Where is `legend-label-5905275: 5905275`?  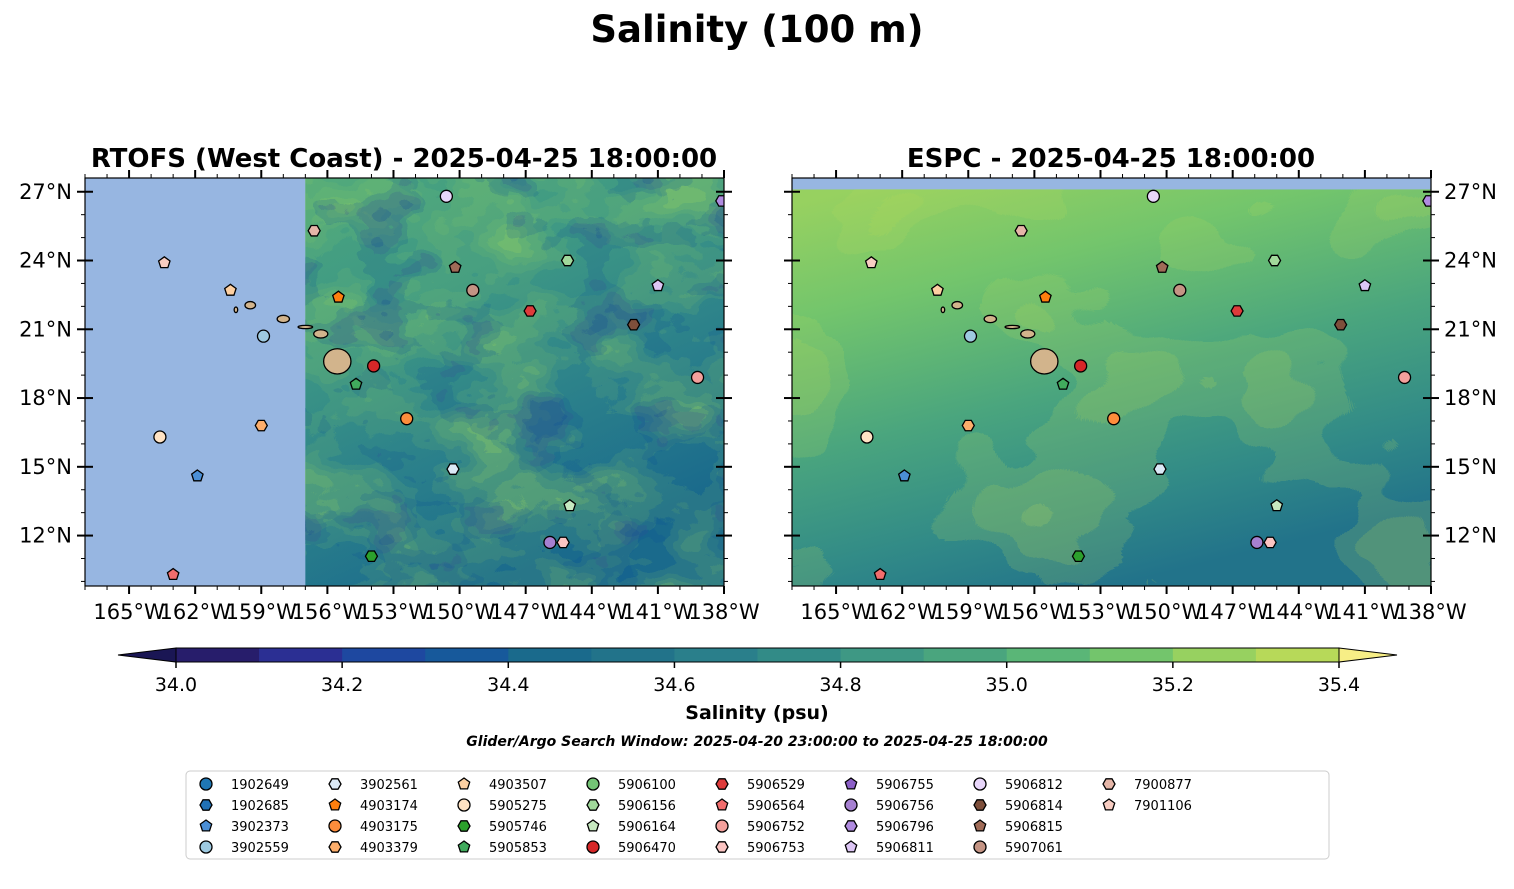
legend-label-5905275: 5905275 is located at coordinates (518, 806).